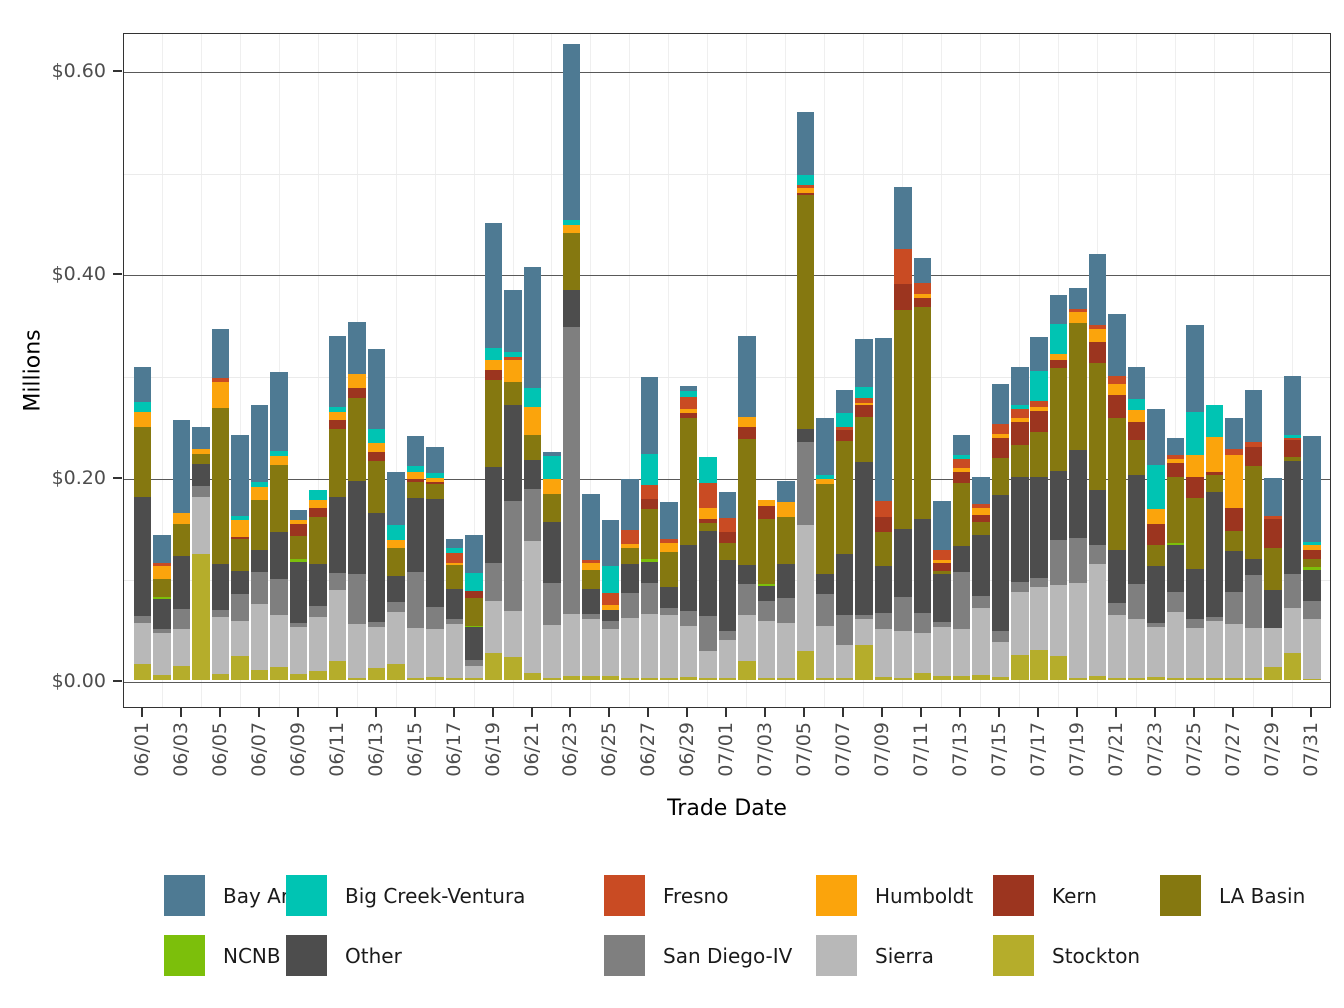 The width and height of the screenshot is (1344, 1008). I want to click on x-tick-label: 07/15, so click(999, 749).